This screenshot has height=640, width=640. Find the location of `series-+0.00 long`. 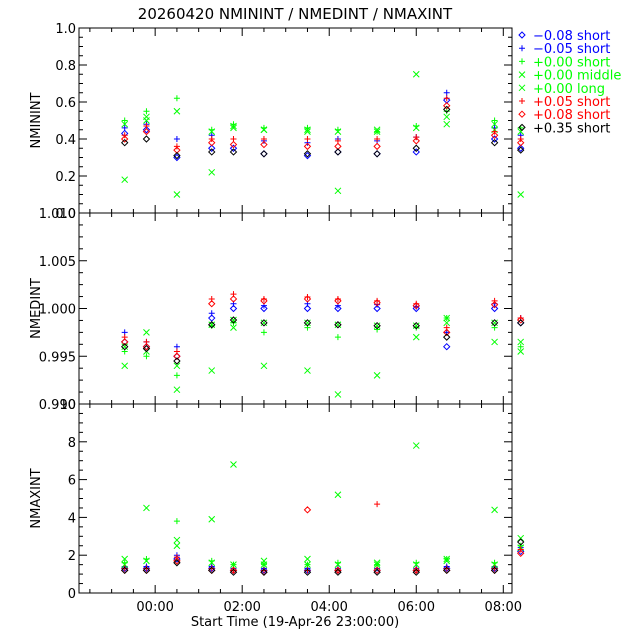

series-+0.00 long is located at coordinates (323, 343).